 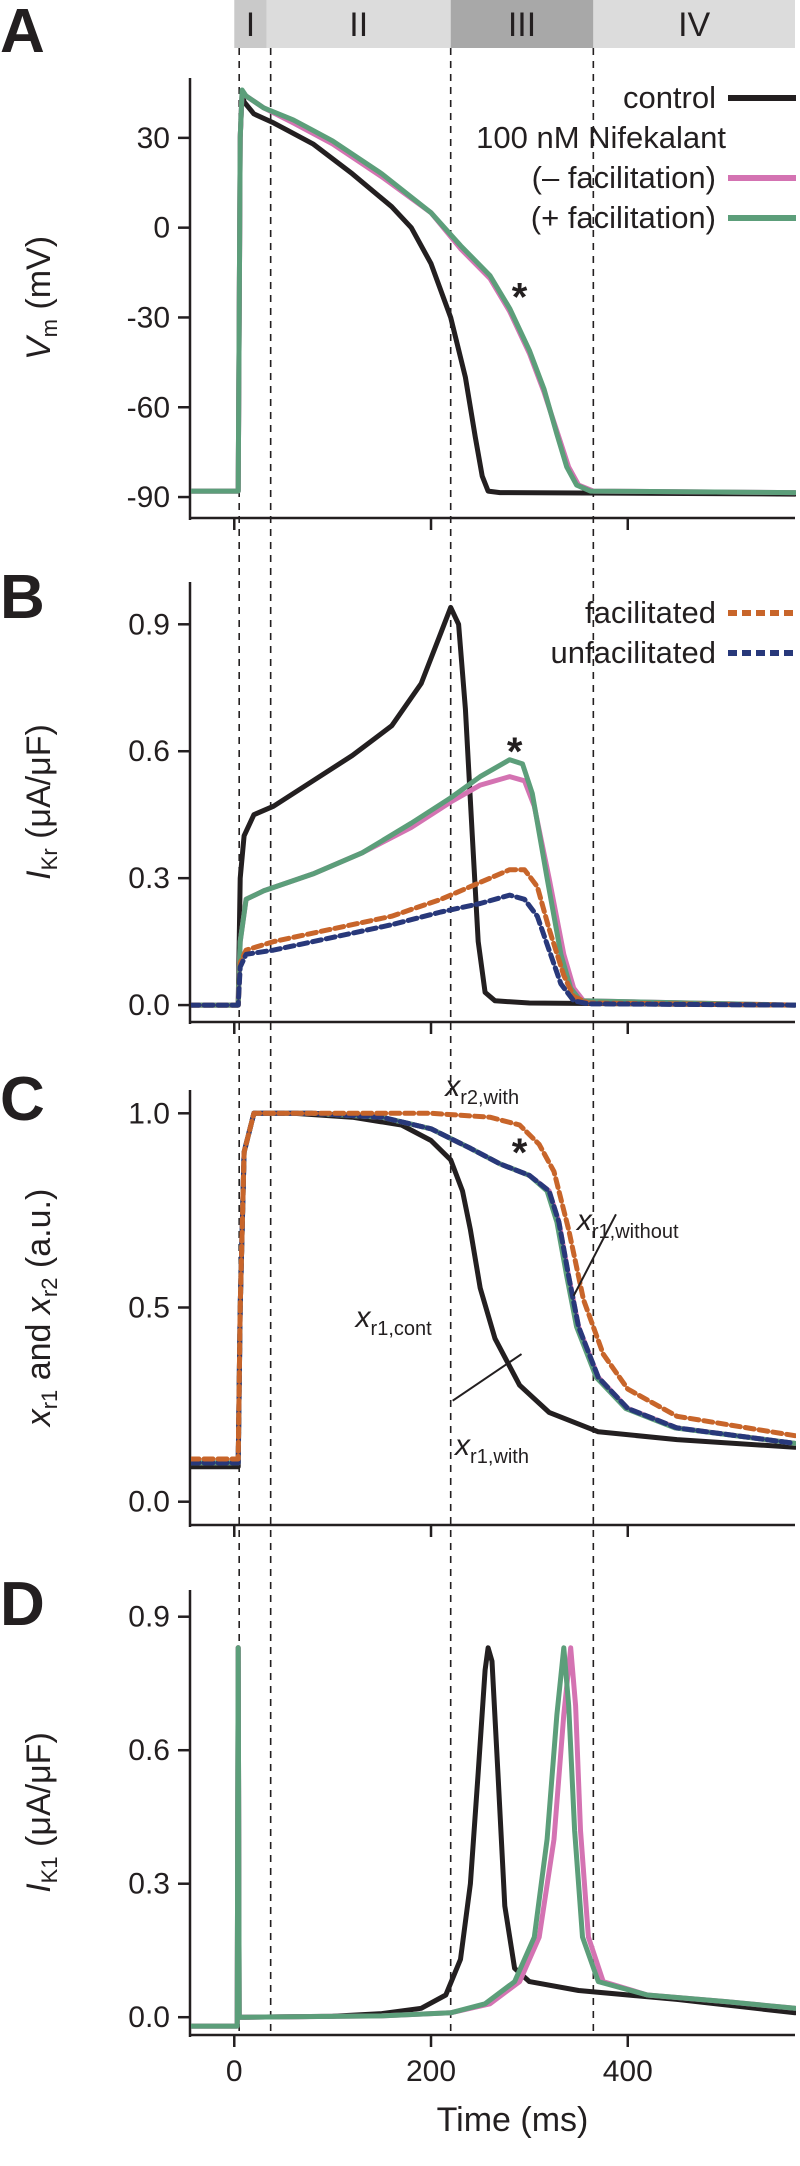 I want to click on annotation-C-3: xr1,with, so click(x=491, y=1448).